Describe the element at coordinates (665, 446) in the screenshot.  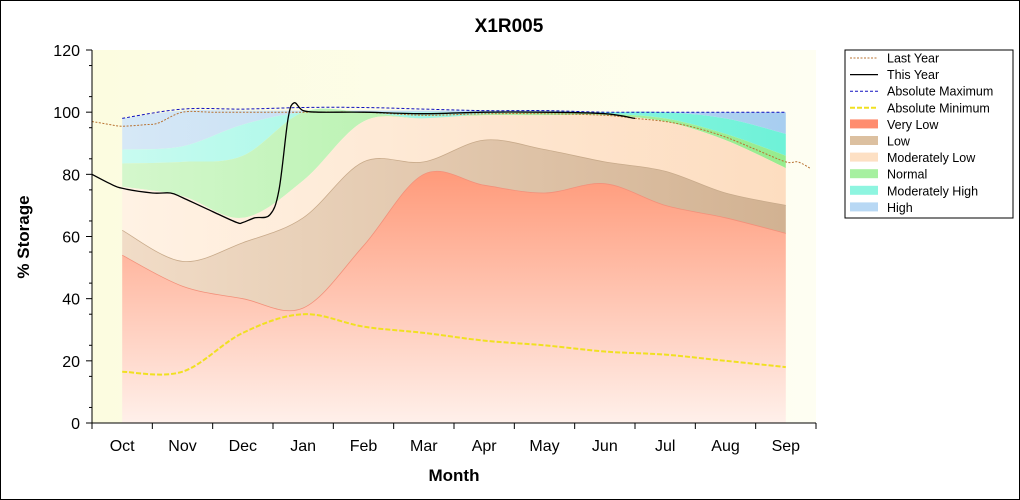
I see `x-tick-label: Jul` at that location.